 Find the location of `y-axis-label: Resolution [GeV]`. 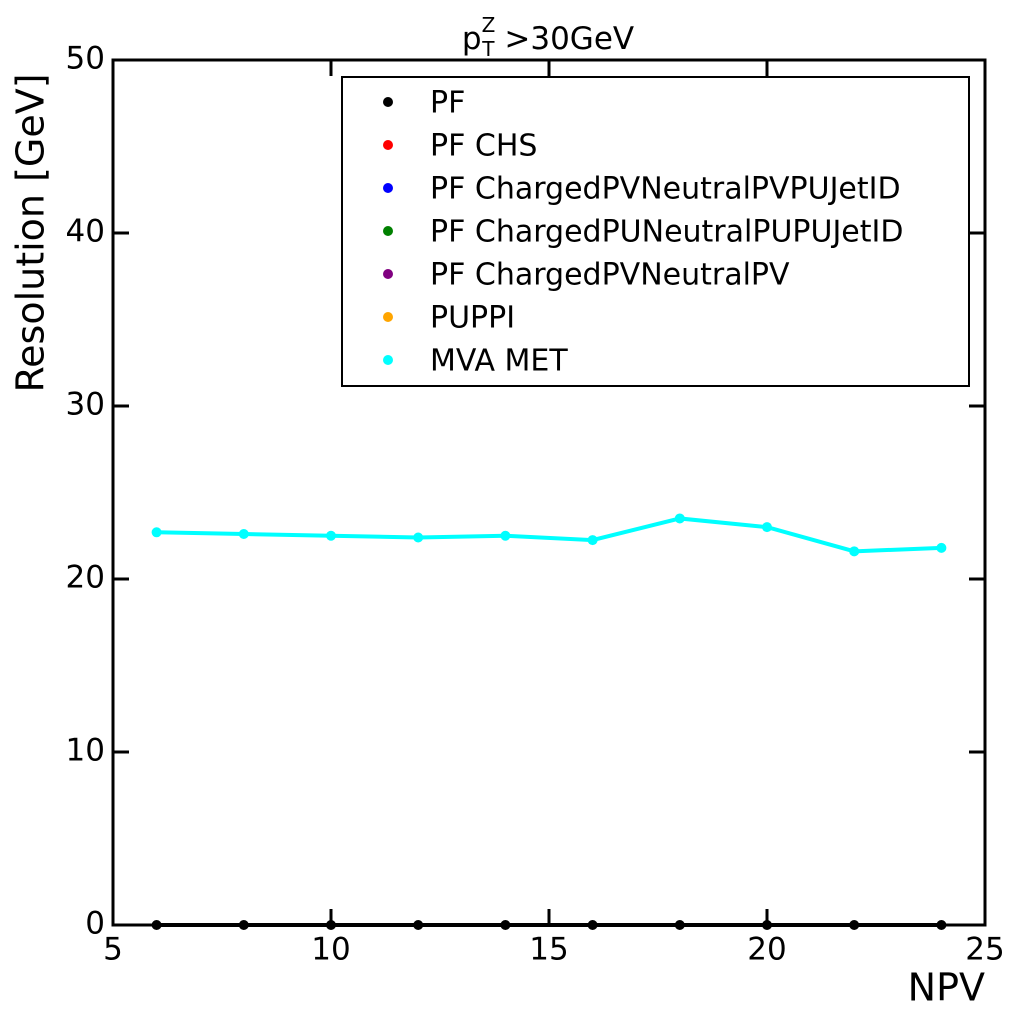

y-axis-label: Resolution [GeV] is located at coordinates (31, 232).